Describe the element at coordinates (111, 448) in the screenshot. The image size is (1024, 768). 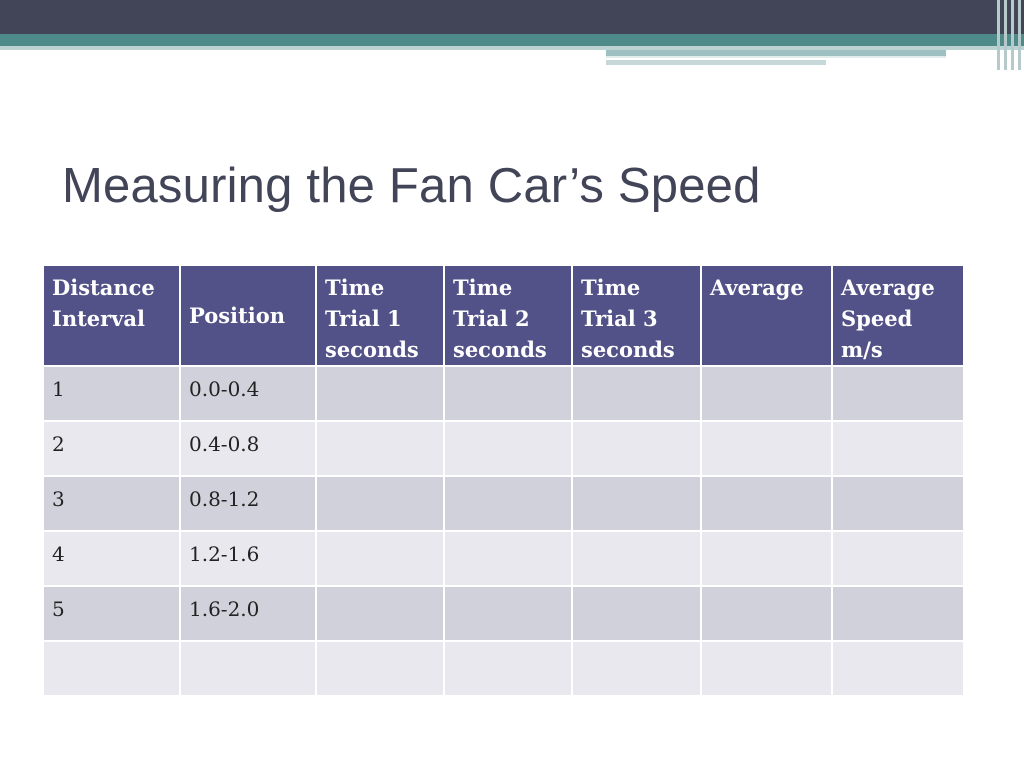
I see `table-cell: 2` at that location.